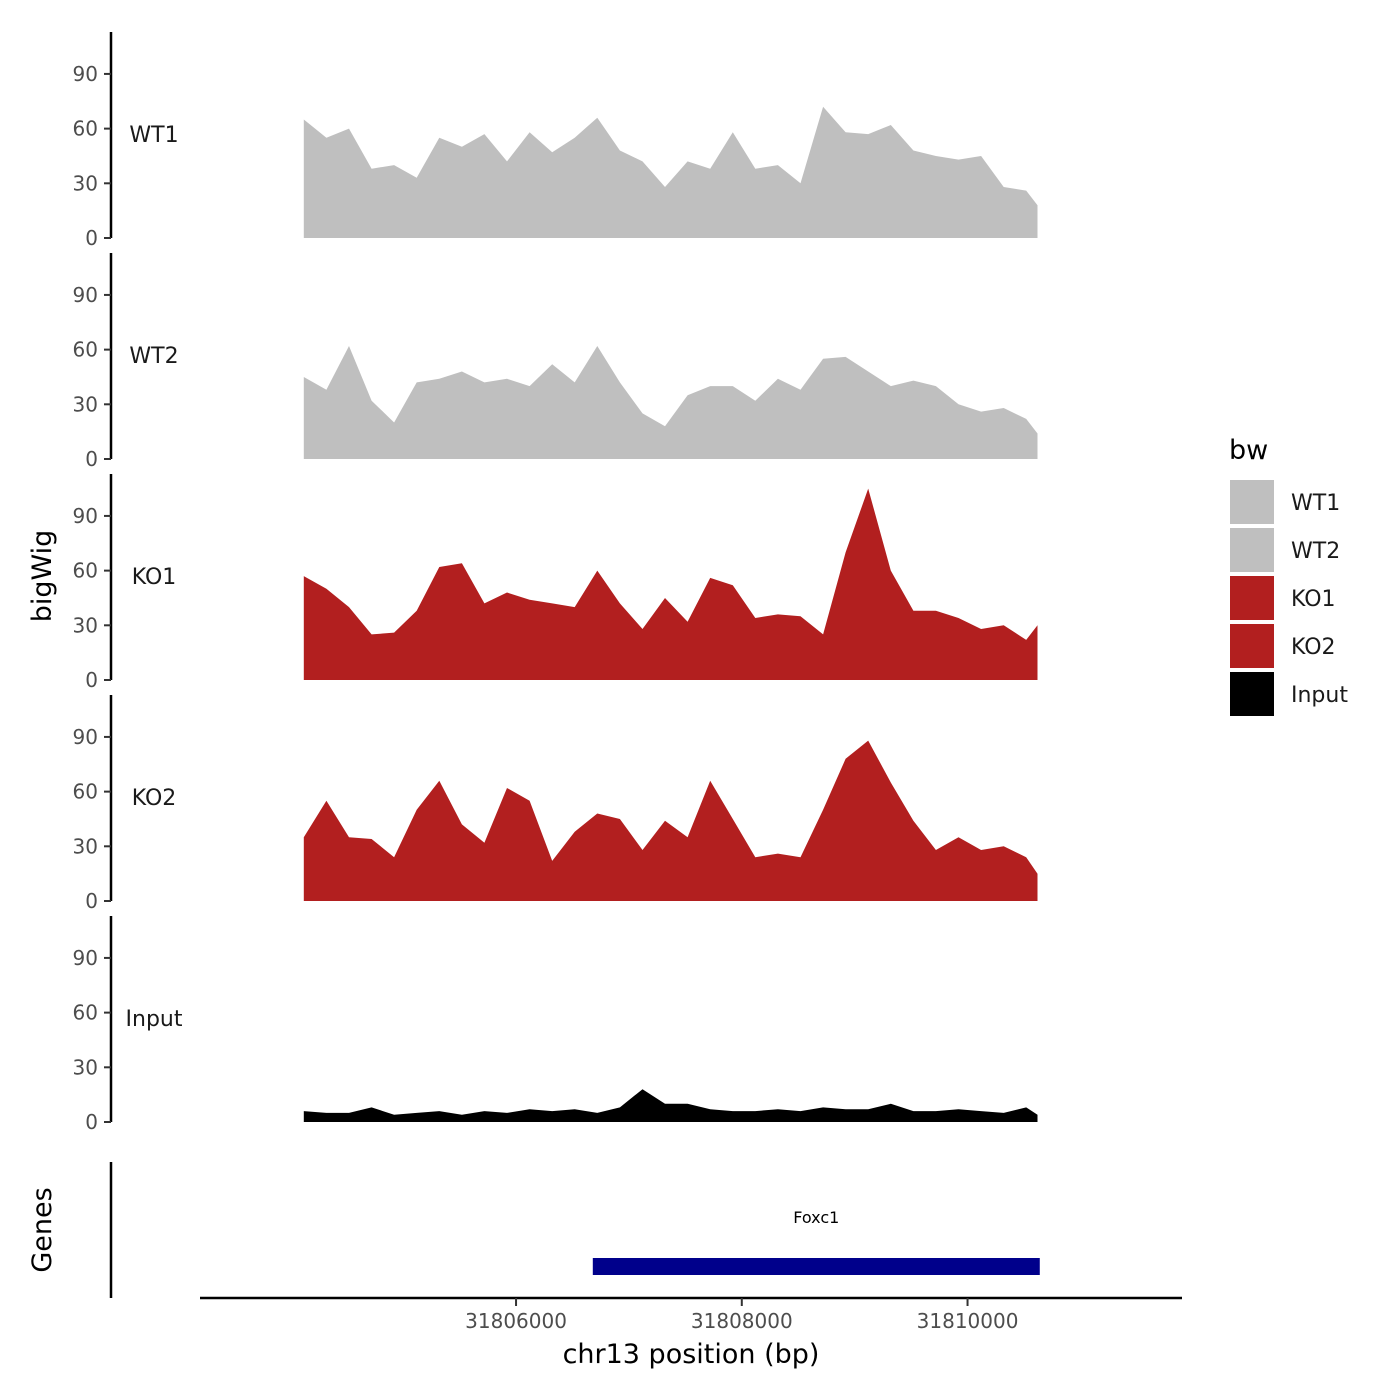 The width and height of the screenshot is (1400, 1400). I want to click on track-ko1: 0 30 60 90 KO1, so click(555, 583).